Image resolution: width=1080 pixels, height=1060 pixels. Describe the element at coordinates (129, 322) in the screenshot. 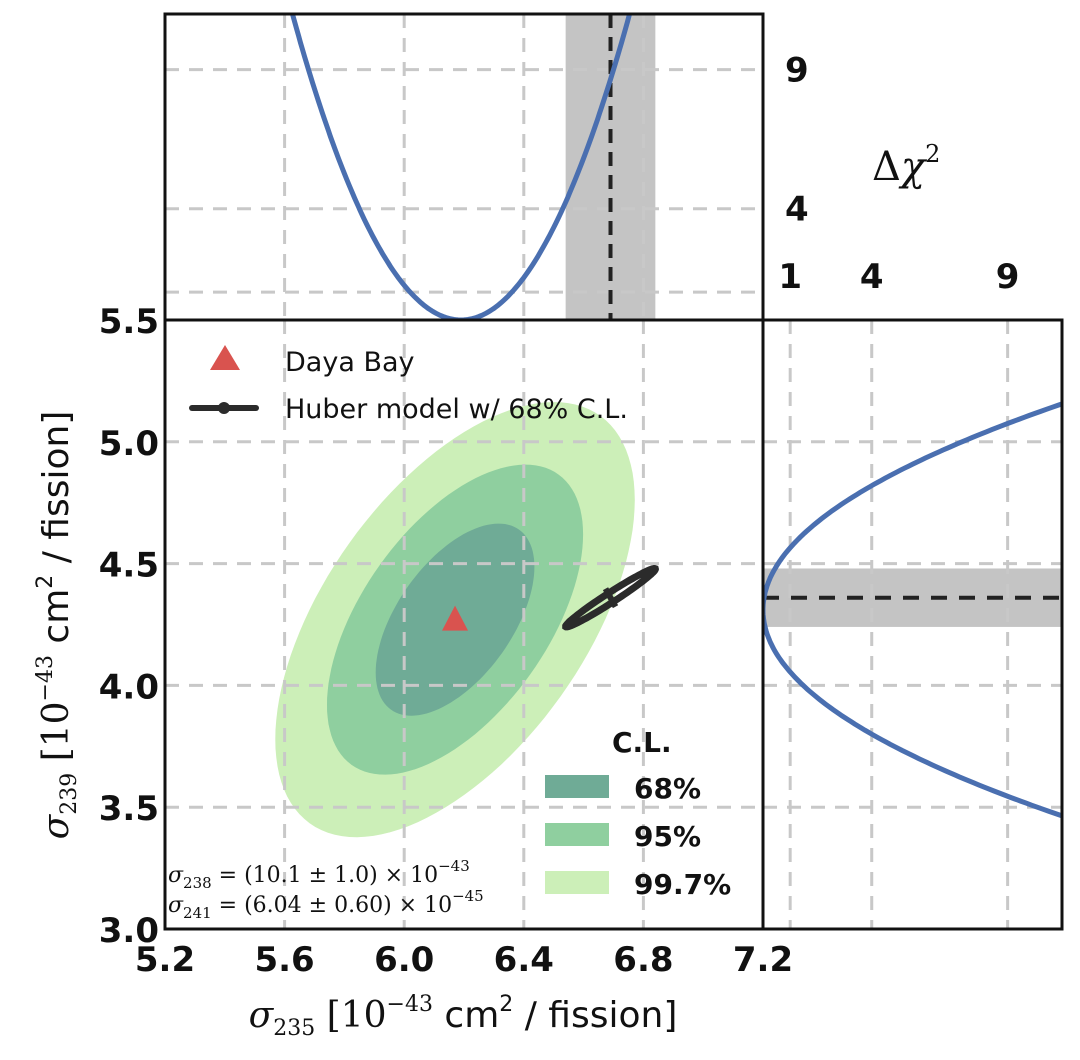

I see `y-tick-label: 5.5` at that location.